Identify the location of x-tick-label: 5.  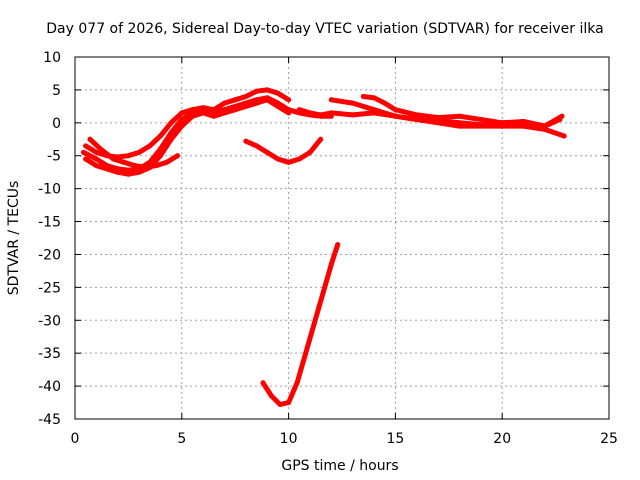
(181, 439).